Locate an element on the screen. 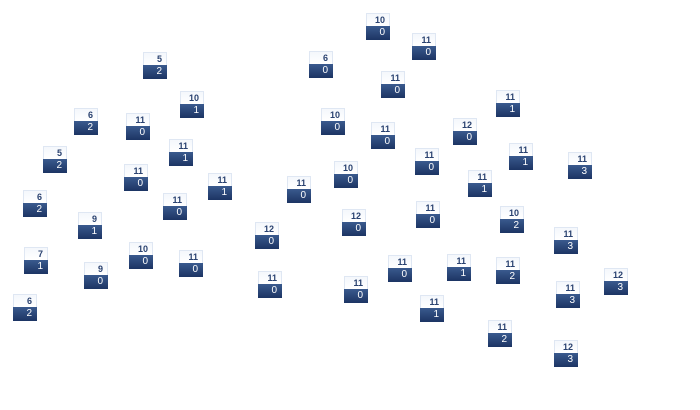 The image size is (700, 410). node-label: 6 is located at coordinates (25, 300).